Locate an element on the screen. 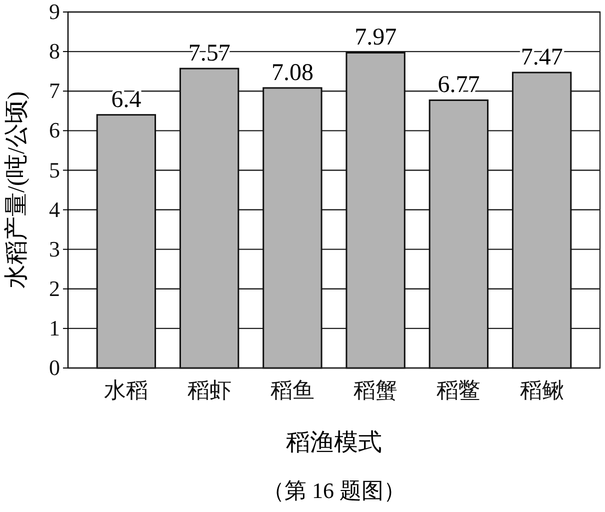 The width and height of the screenshot is (605, 512). x-axis-title: 稻渔模式 is located at coordinates (334, 443).